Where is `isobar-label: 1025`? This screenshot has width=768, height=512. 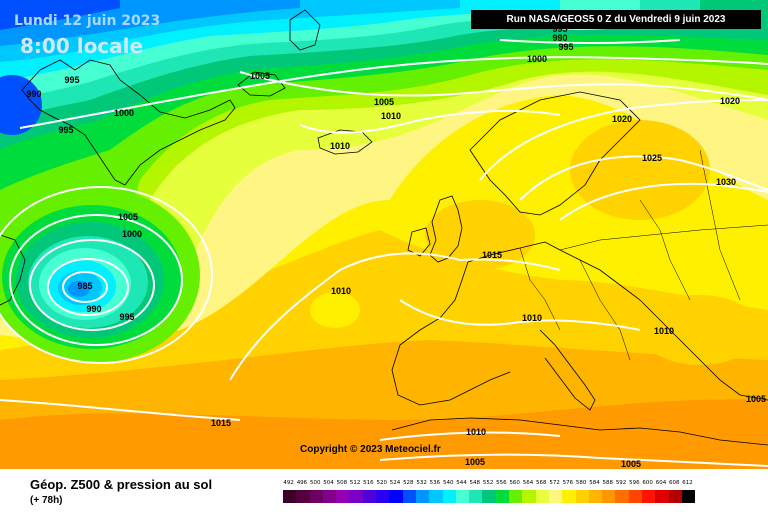
isobar-label: 1025 is located at coordinates (652, 158).